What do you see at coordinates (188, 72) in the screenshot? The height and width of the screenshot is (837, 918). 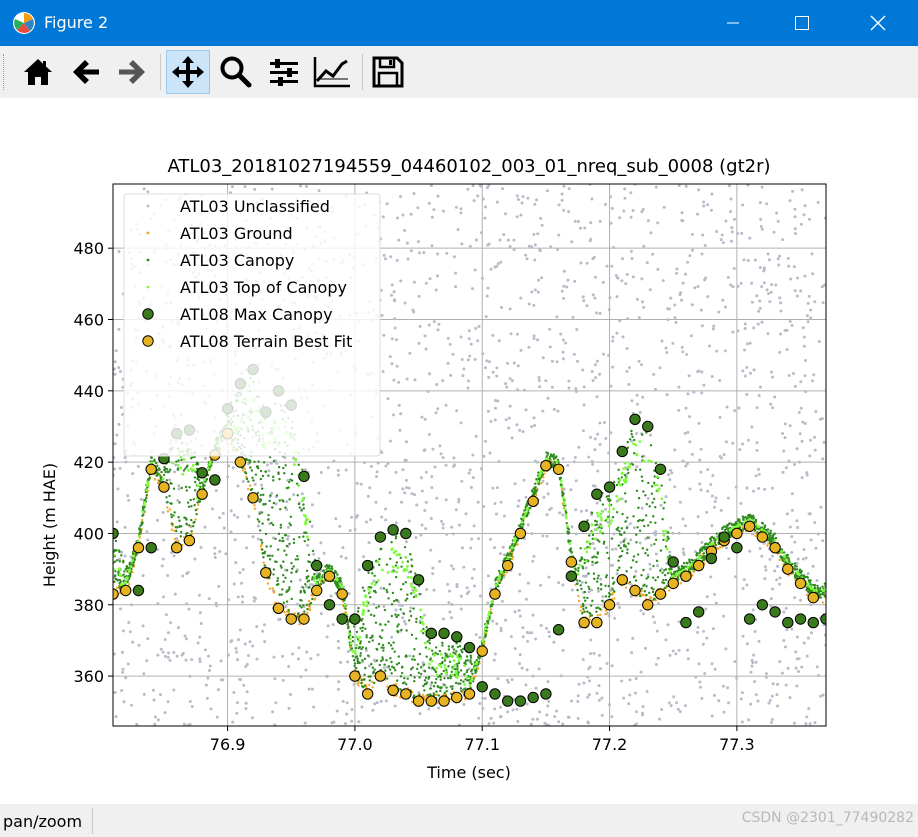 I see `pan-button` at bounding box center [188, 72].